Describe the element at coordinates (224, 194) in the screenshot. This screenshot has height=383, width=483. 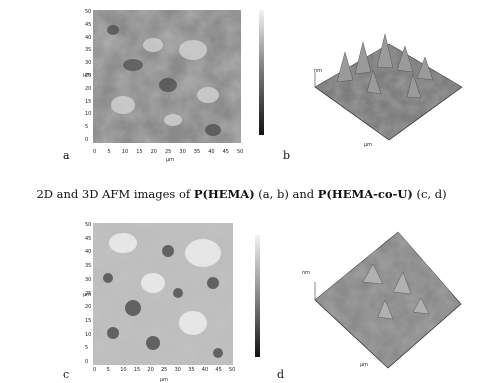
I see `caption-polymer1: P(HEMA)` at that location.